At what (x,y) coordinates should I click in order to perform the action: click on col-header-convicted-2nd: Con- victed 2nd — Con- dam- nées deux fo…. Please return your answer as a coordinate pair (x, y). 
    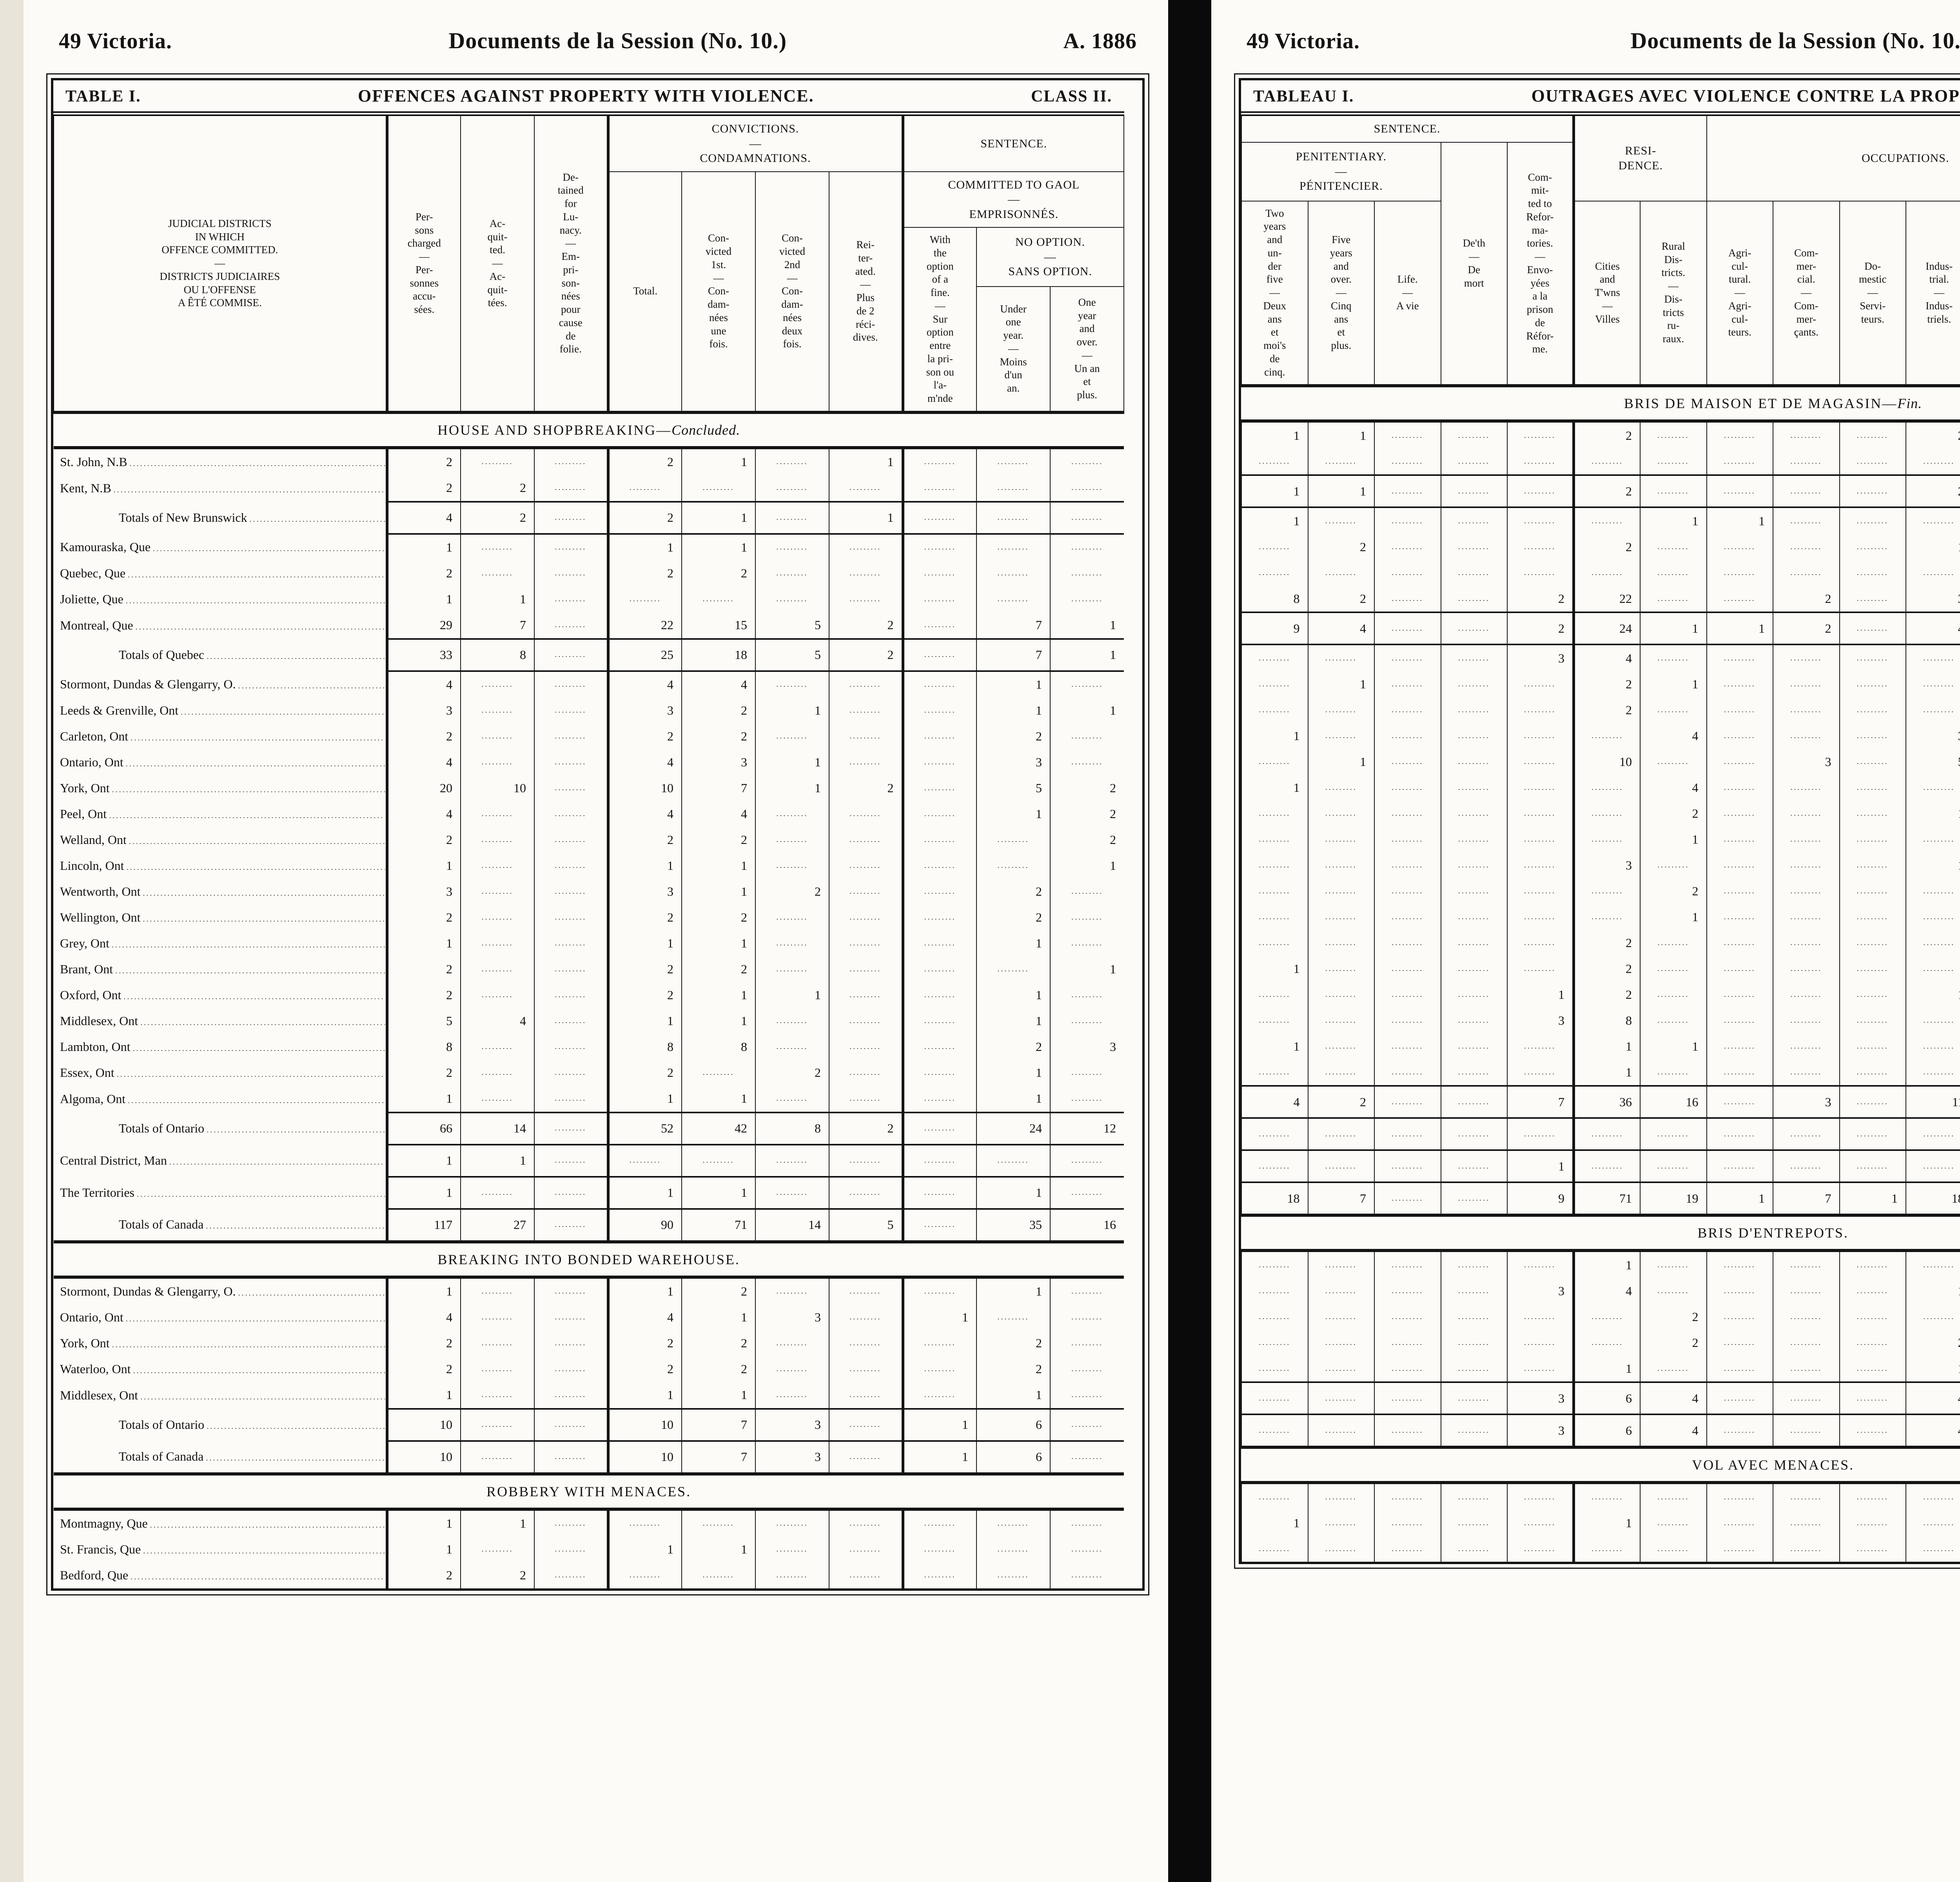
    Looking at the image, I should click on (792, 292).